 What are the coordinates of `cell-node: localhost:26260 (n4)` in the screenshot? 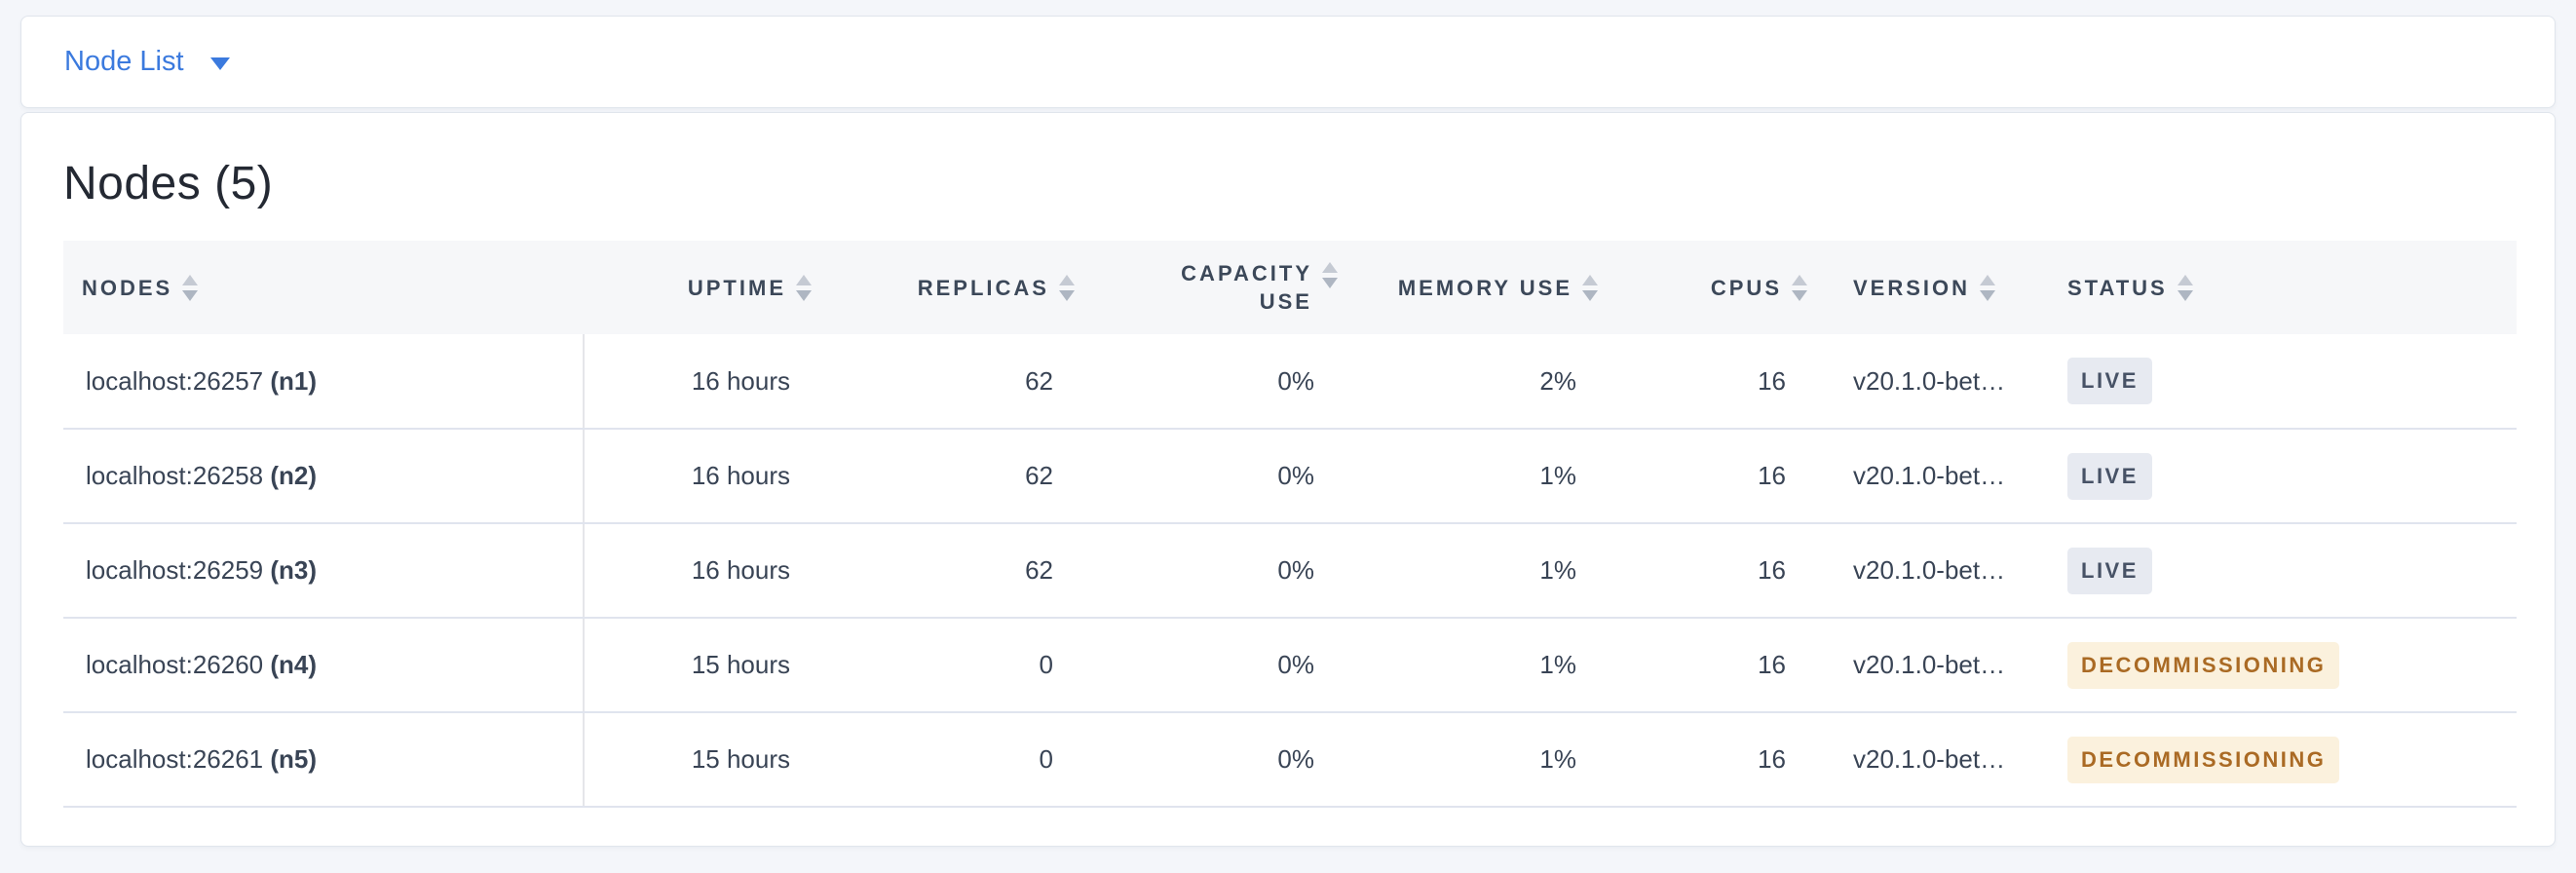 It's located at (324, 665).